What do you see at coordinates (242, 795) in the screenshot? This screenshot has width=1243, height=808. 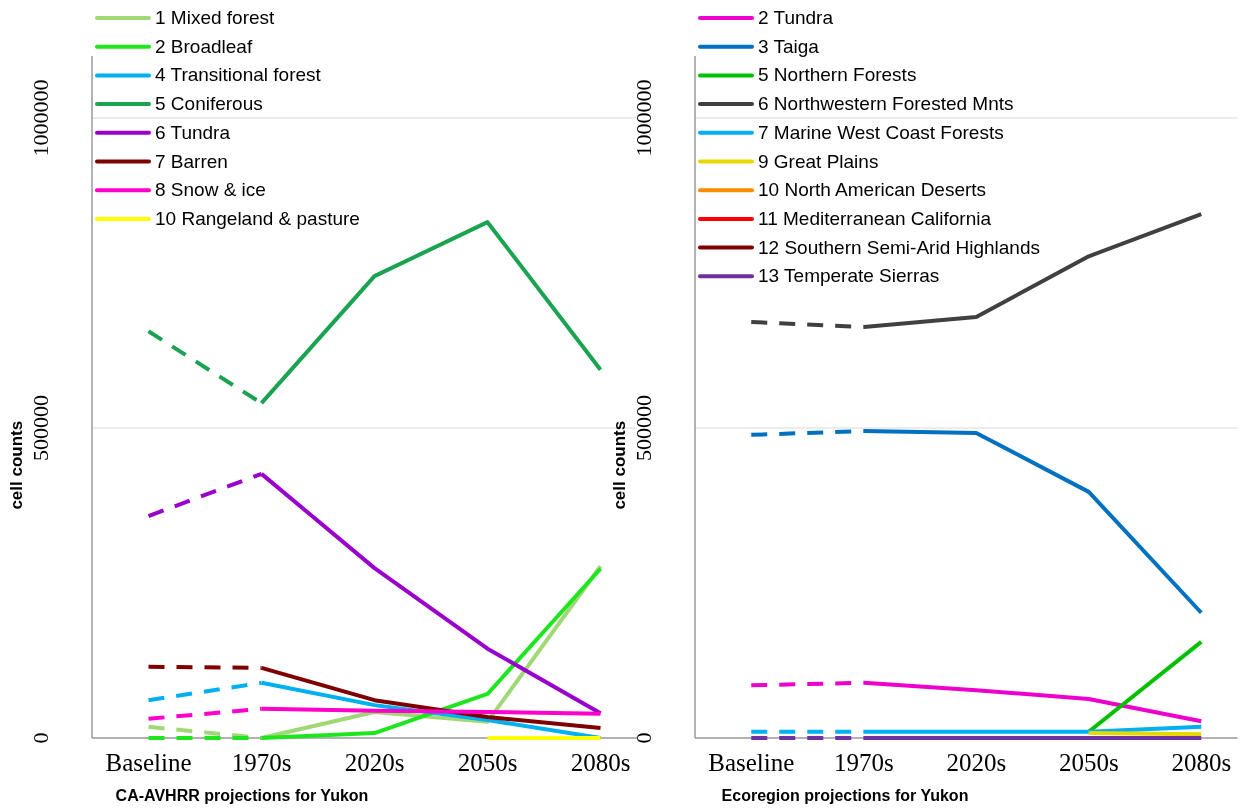 I see `x-axis-title: CA-AVHRR projections for Yukon` at bounding box center [242, 795].